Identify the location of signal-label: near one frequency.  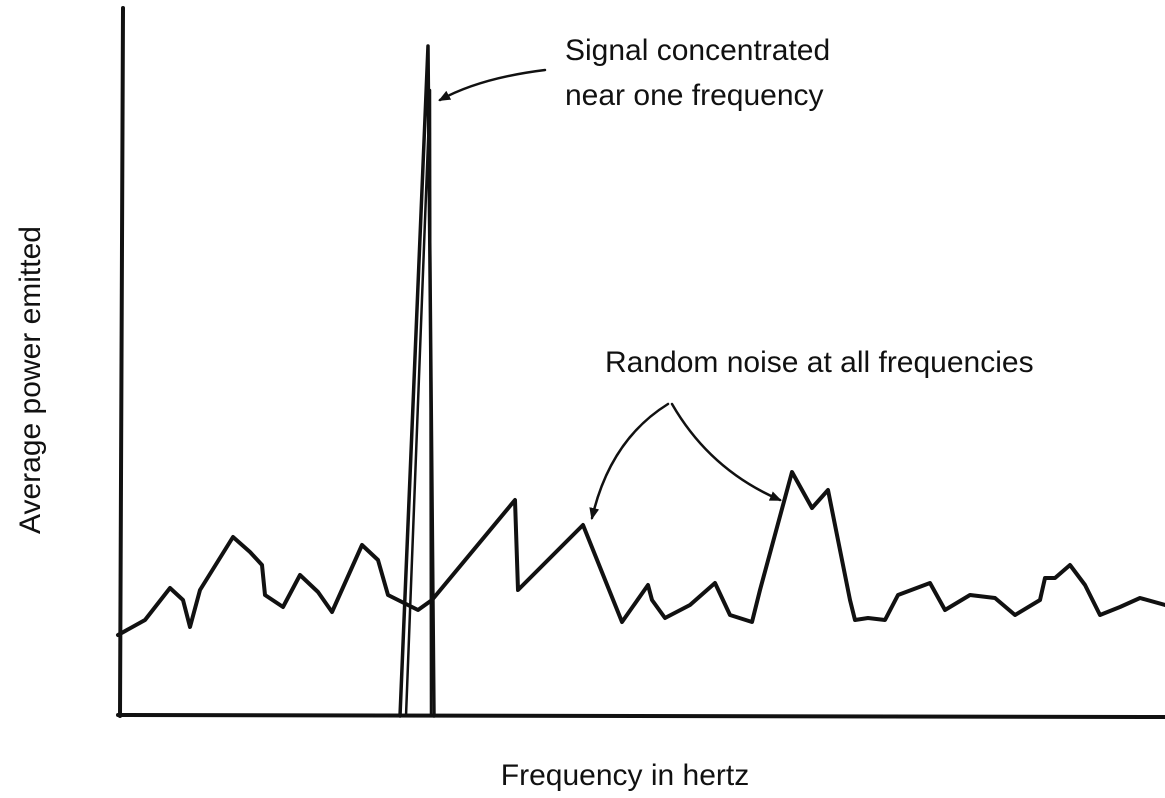
(694, 95).